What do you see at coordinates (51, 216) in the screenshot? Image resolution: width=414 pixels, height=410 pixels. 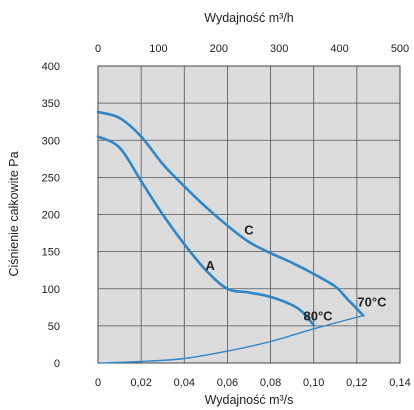 I see `y-tick-label: 200` at bounding box center [51, 216].